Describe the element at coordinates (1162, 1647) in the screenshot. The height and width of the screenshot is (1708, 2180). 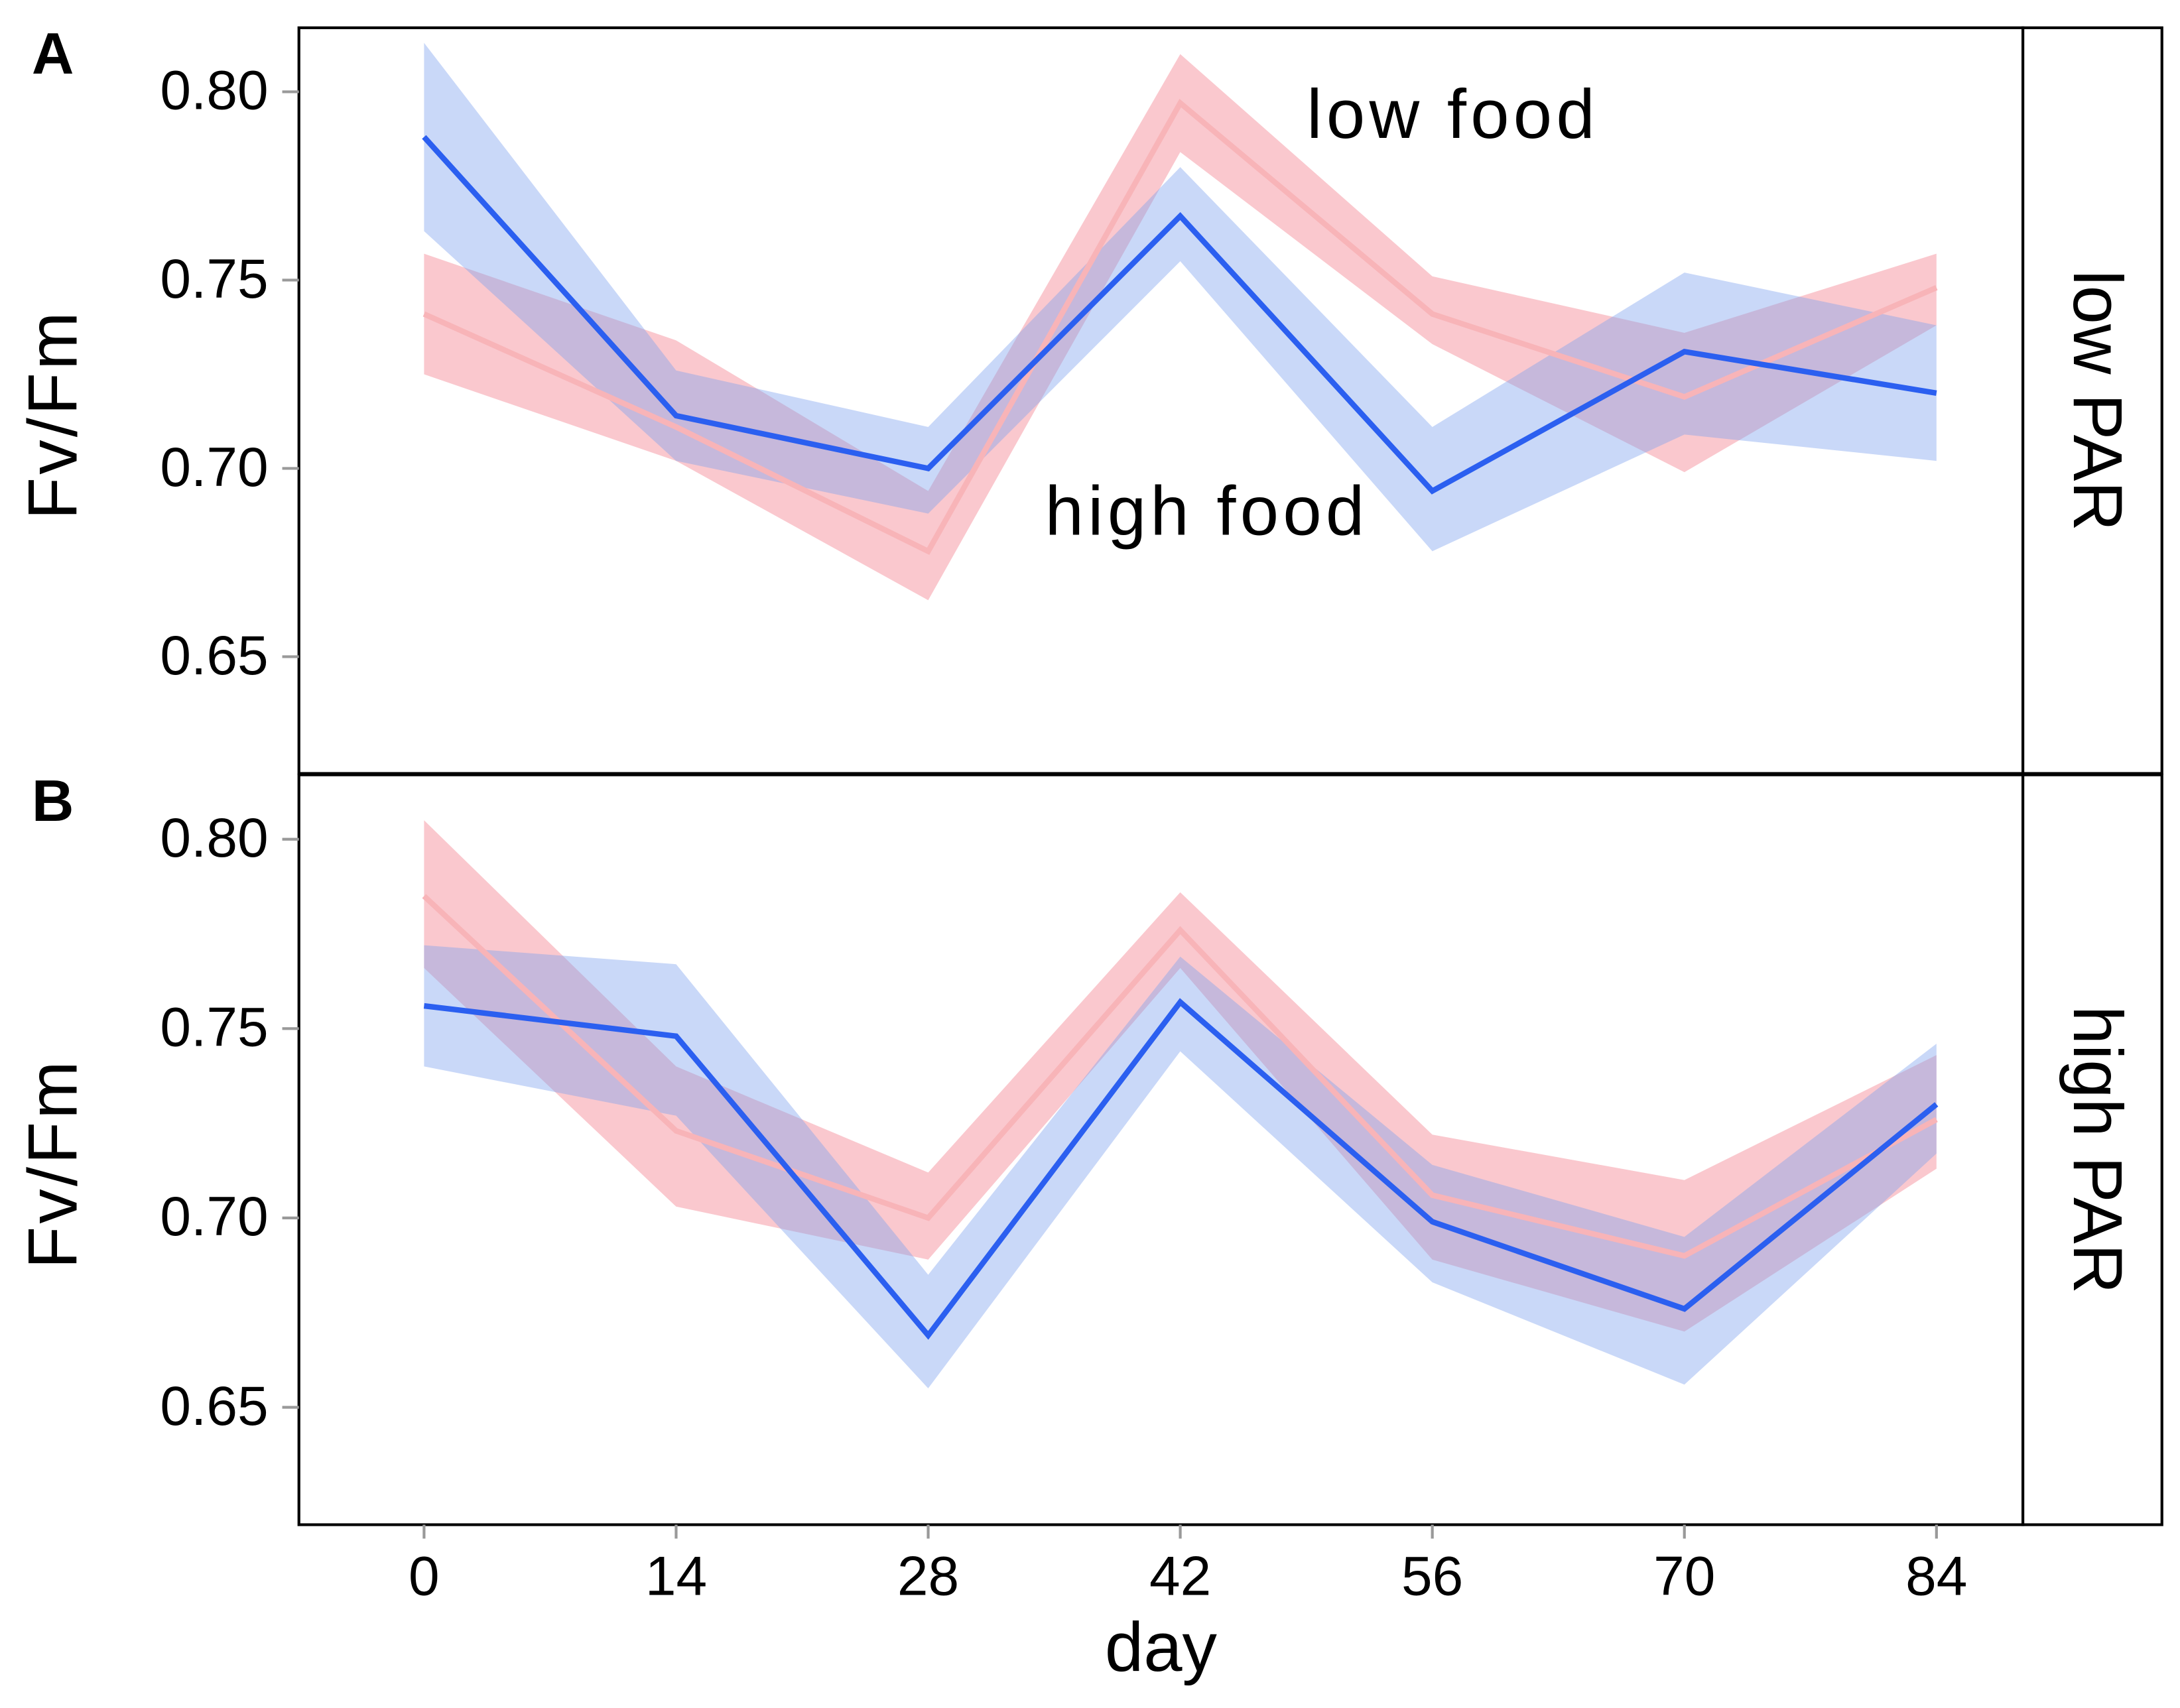
I see `x-axis-label: day` at that location.